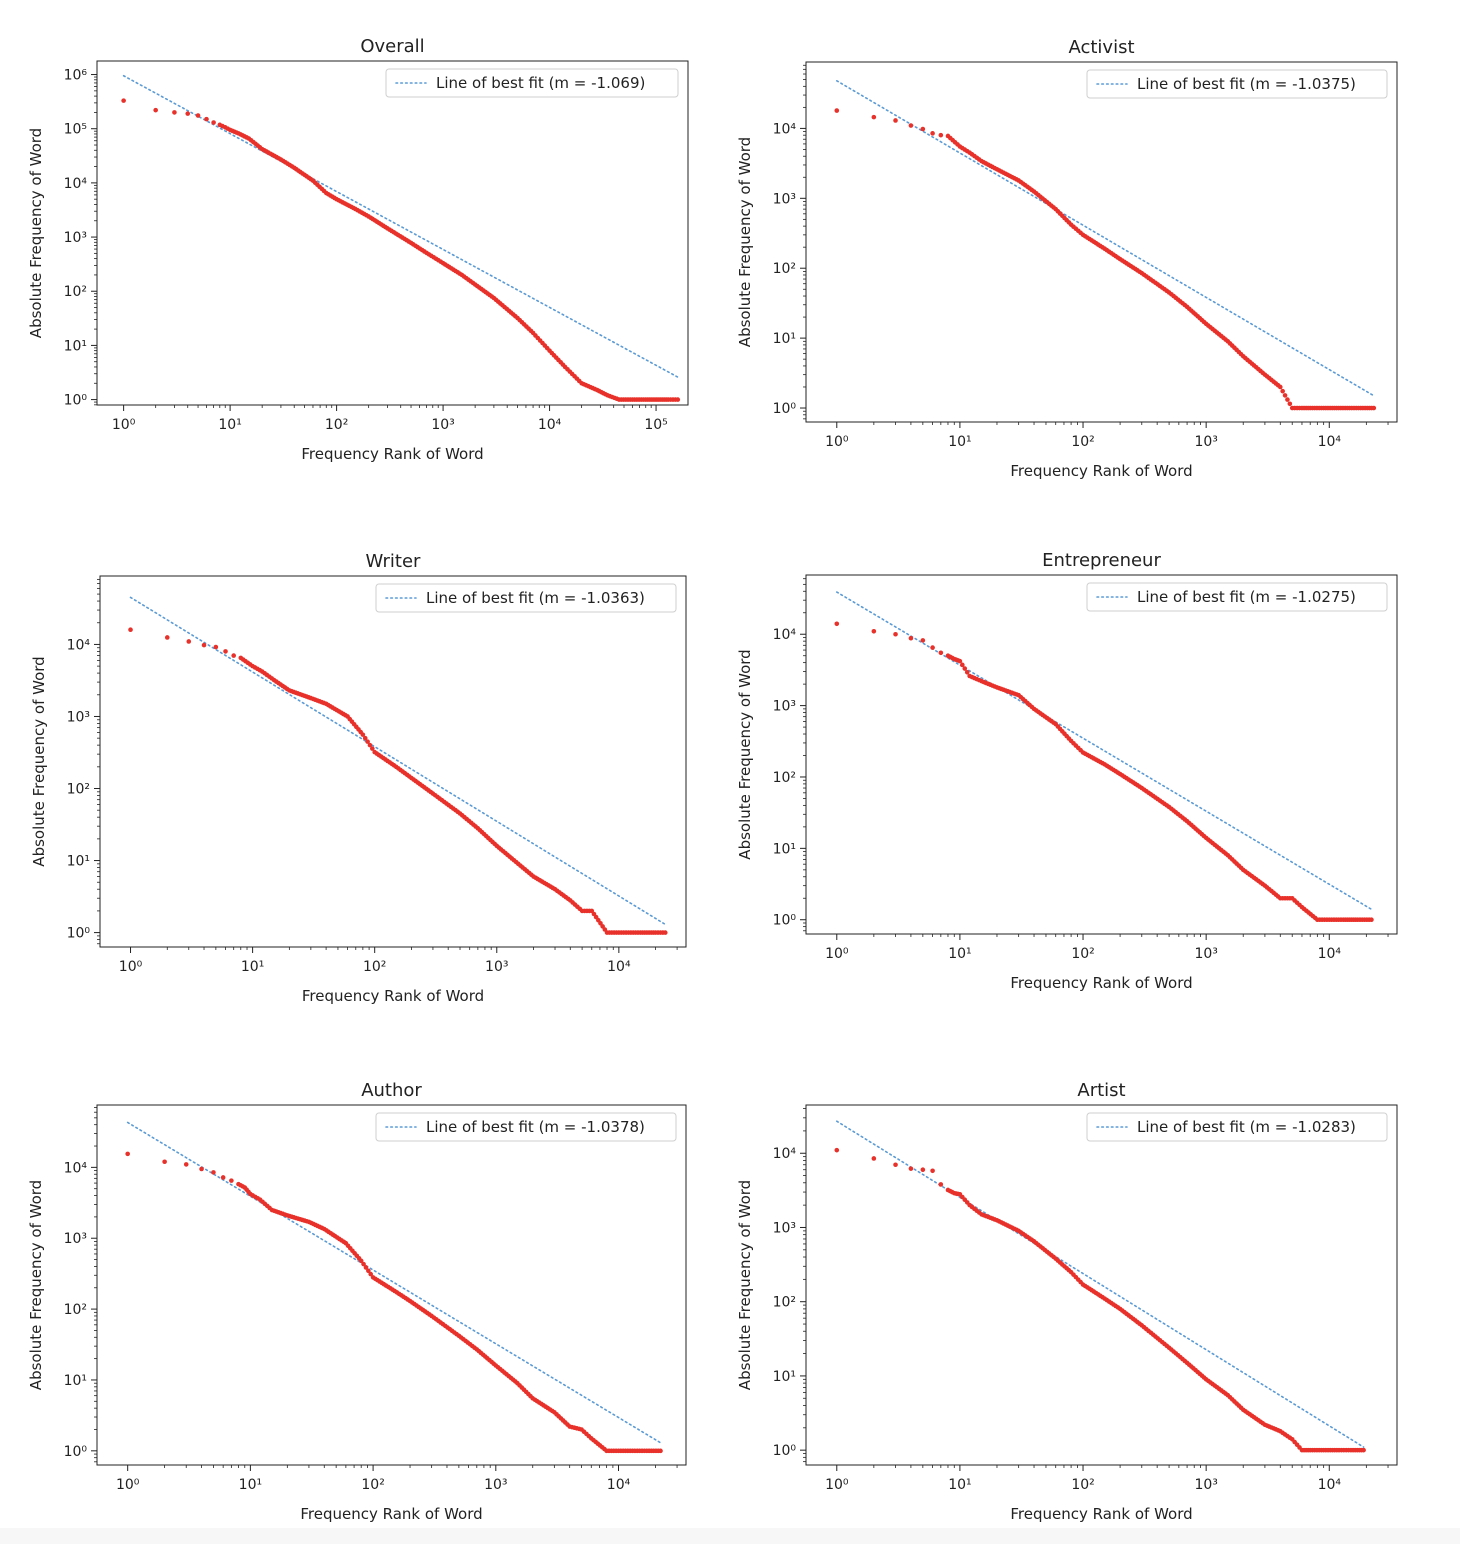 The height and width of the screenshot is (1544, 1460). What do you see at coordinates (391, 1090) in the screenshot?
I see `chart-title: Author` at bounding box center [391, 1090].